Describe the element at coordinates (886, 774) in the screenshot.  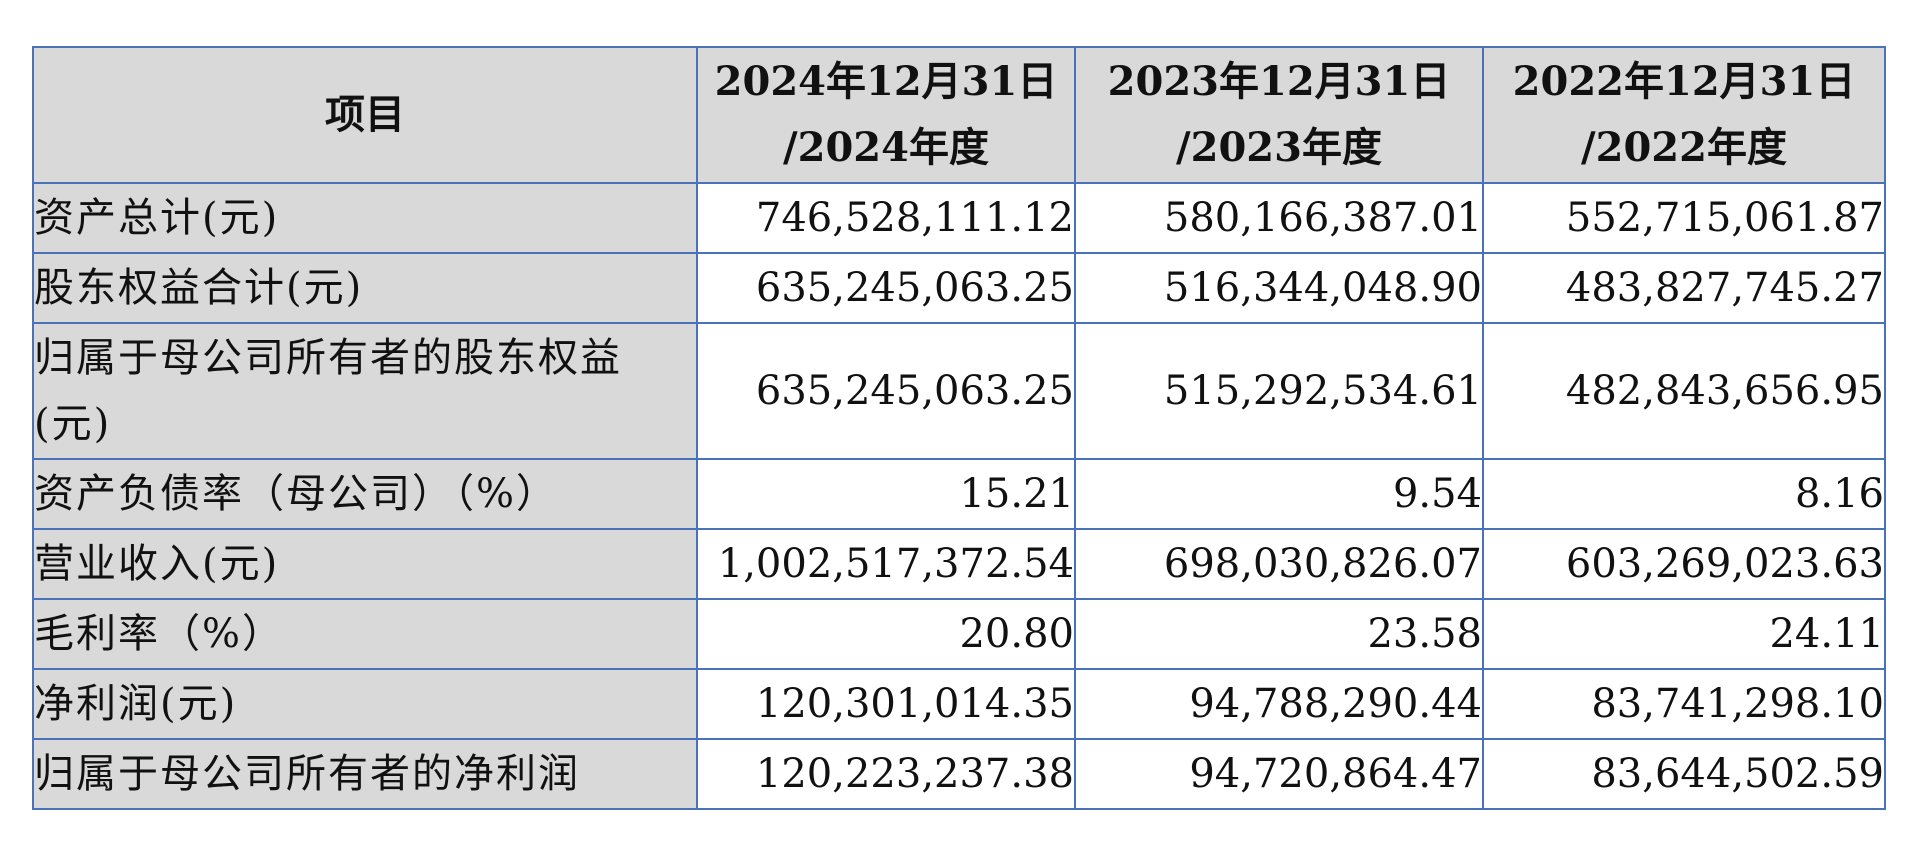
I see `cell-2024: 120,223,237.38` at that location.